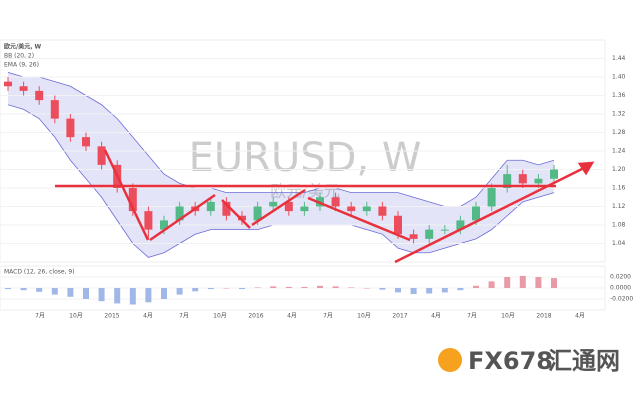 This screenshot has width=640, height=400. I want to click on y-tick-label: 1.12, so click(619, 206).